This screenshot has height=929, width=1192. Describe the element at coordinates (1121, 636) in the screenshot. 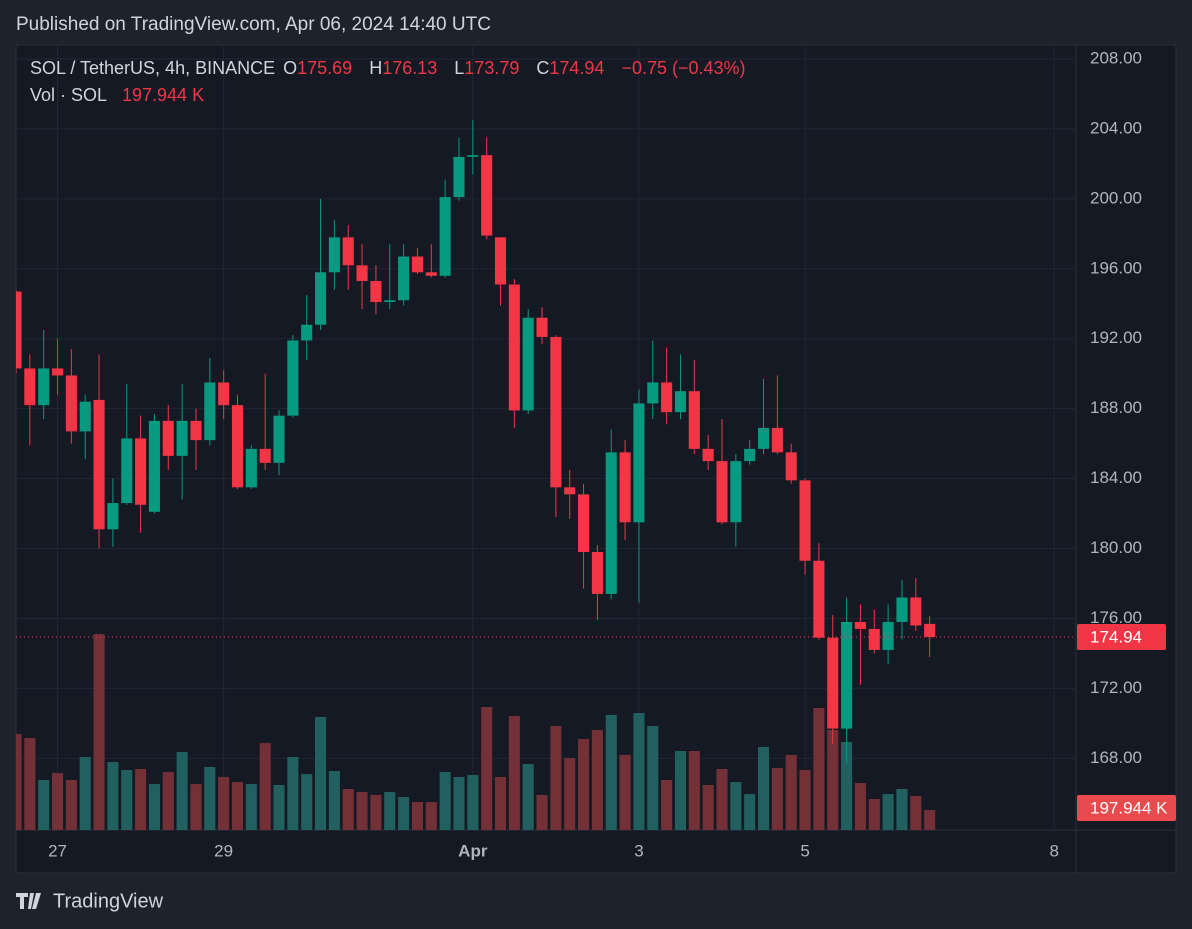

I see `last-price-badge` at that location.